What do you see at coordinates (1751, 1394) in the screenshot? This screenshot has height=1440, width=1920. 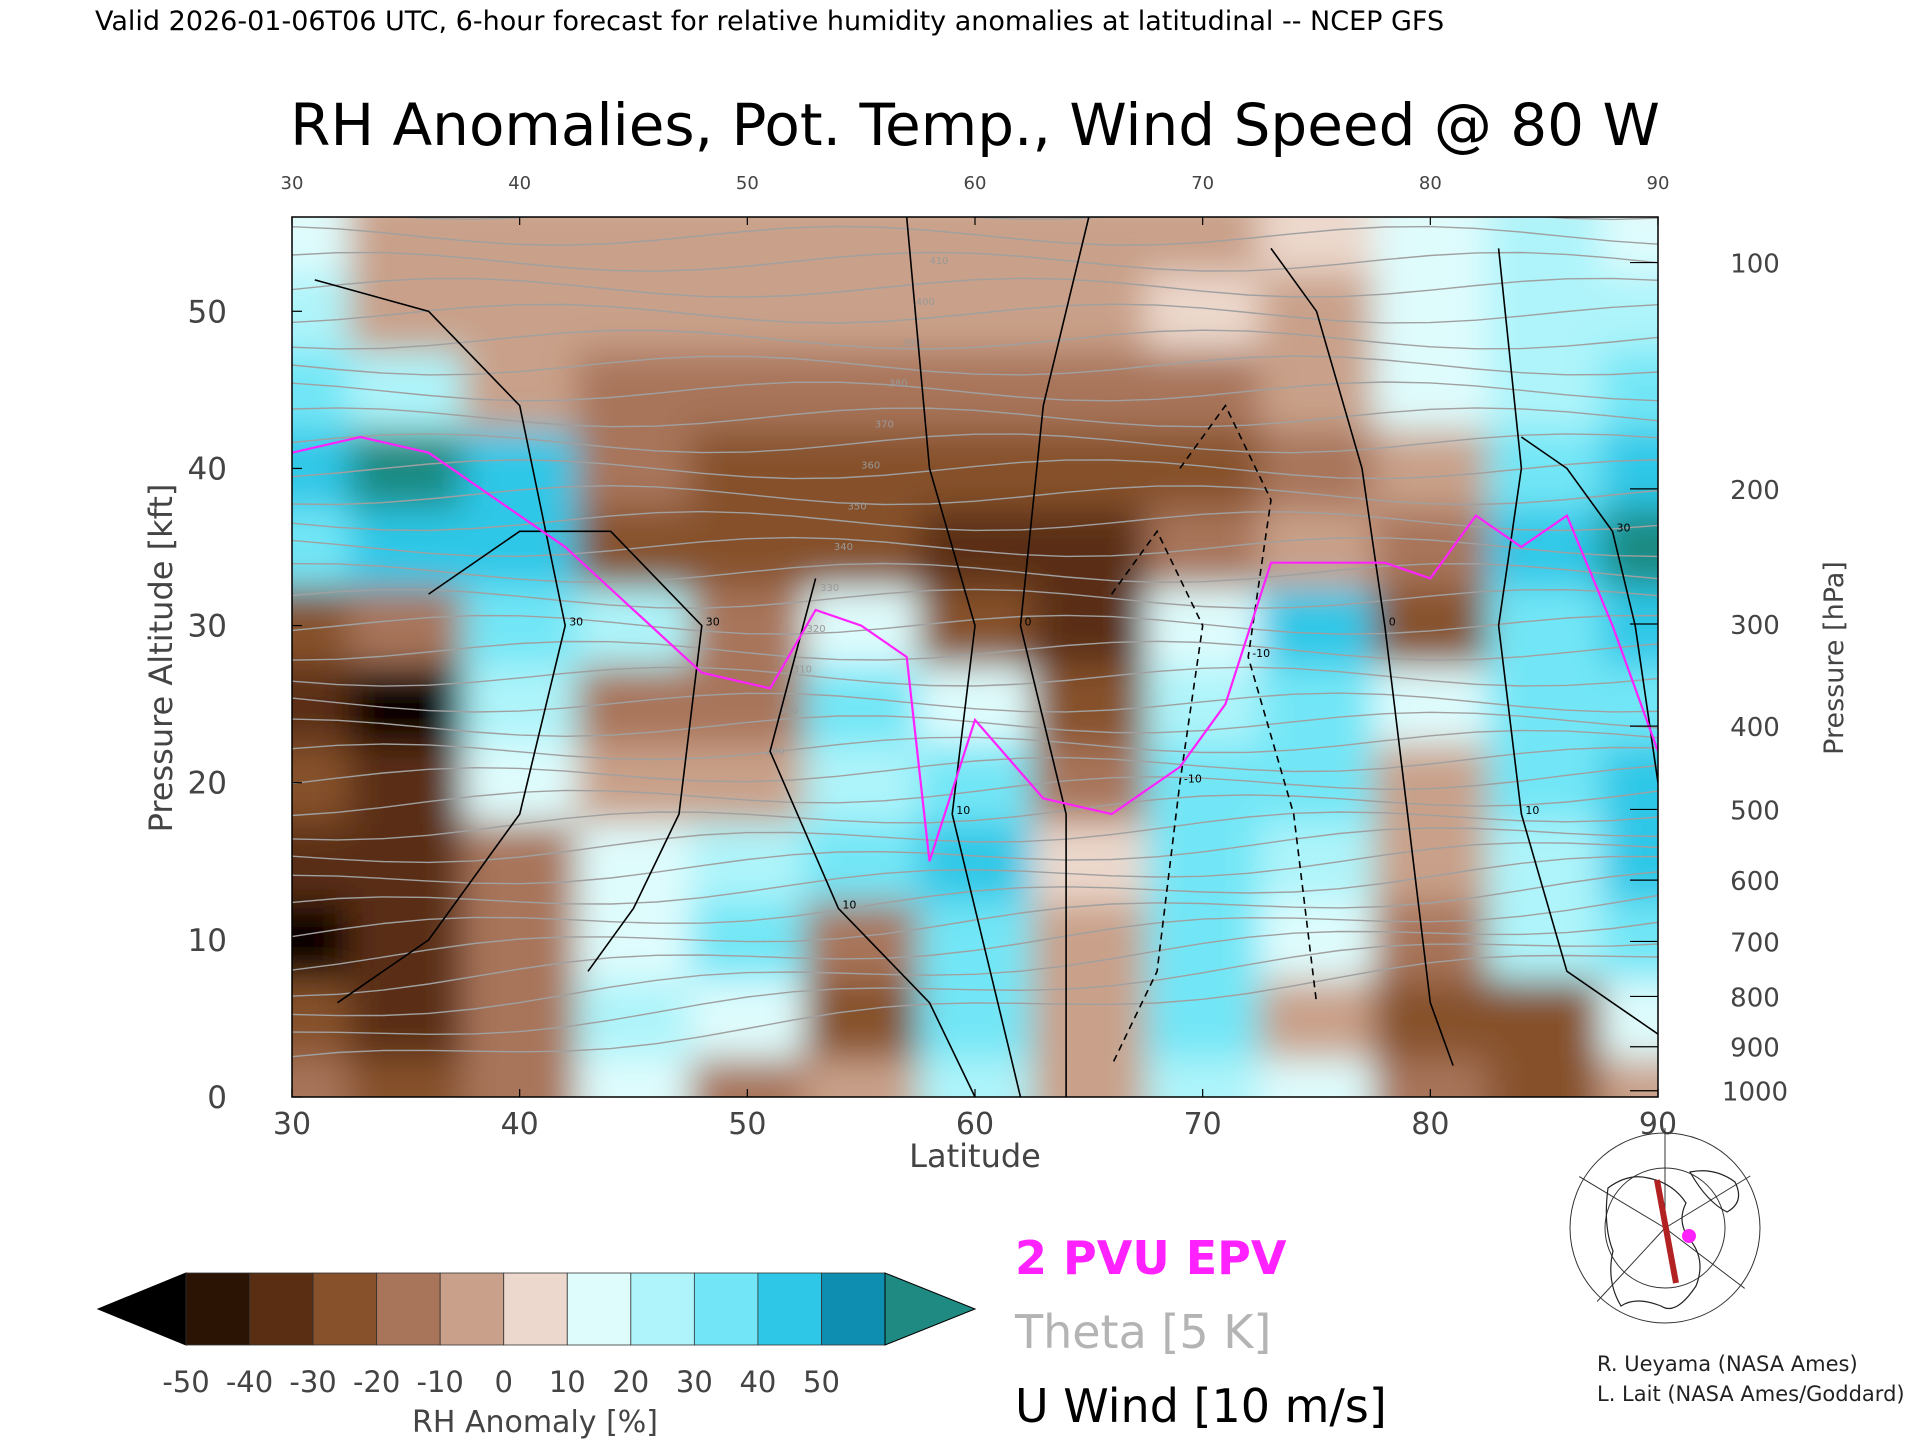 I see `credit-line-2: L. Lait (NASA Ames/Goddard)` at bounding box center [1751, 1394].